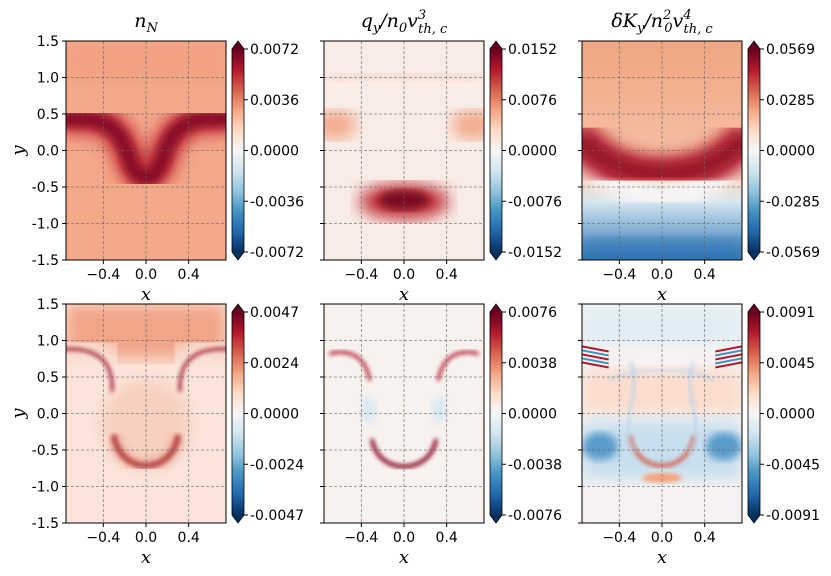 The height and width of the screenshot is (576, 831). I want to click on colorbar-tick-label: -0.0047, so click(277, 516).